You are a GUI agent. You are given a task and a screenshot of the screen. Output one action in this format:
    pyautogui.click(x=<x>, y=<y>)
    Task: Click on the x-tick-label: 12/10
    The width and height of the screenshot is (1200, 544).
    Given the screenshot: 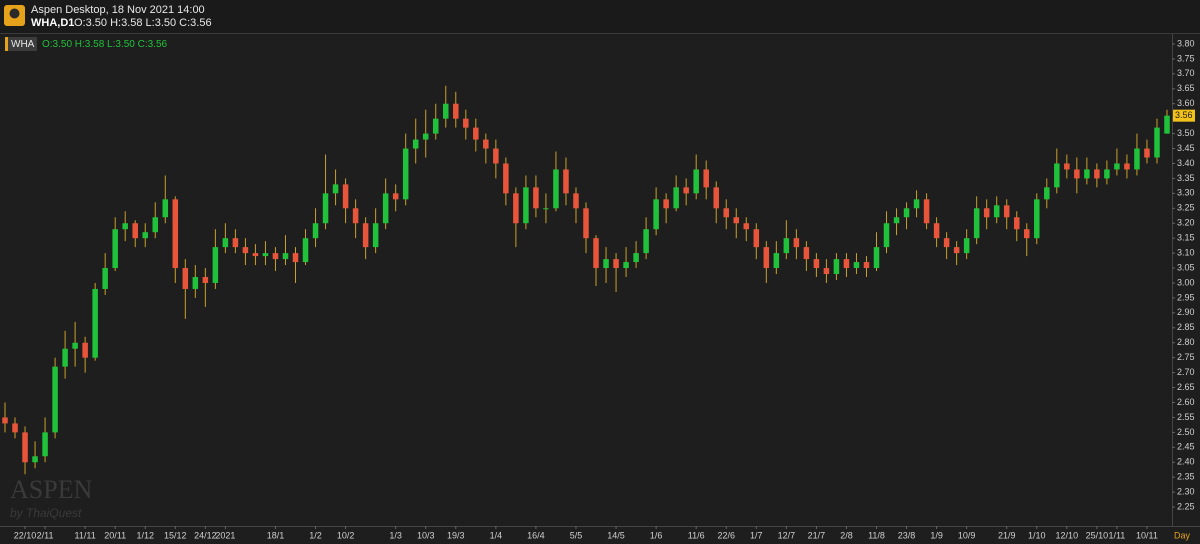 What is the action you would take?
    pyautogui.click(x=1067, y=535)
    